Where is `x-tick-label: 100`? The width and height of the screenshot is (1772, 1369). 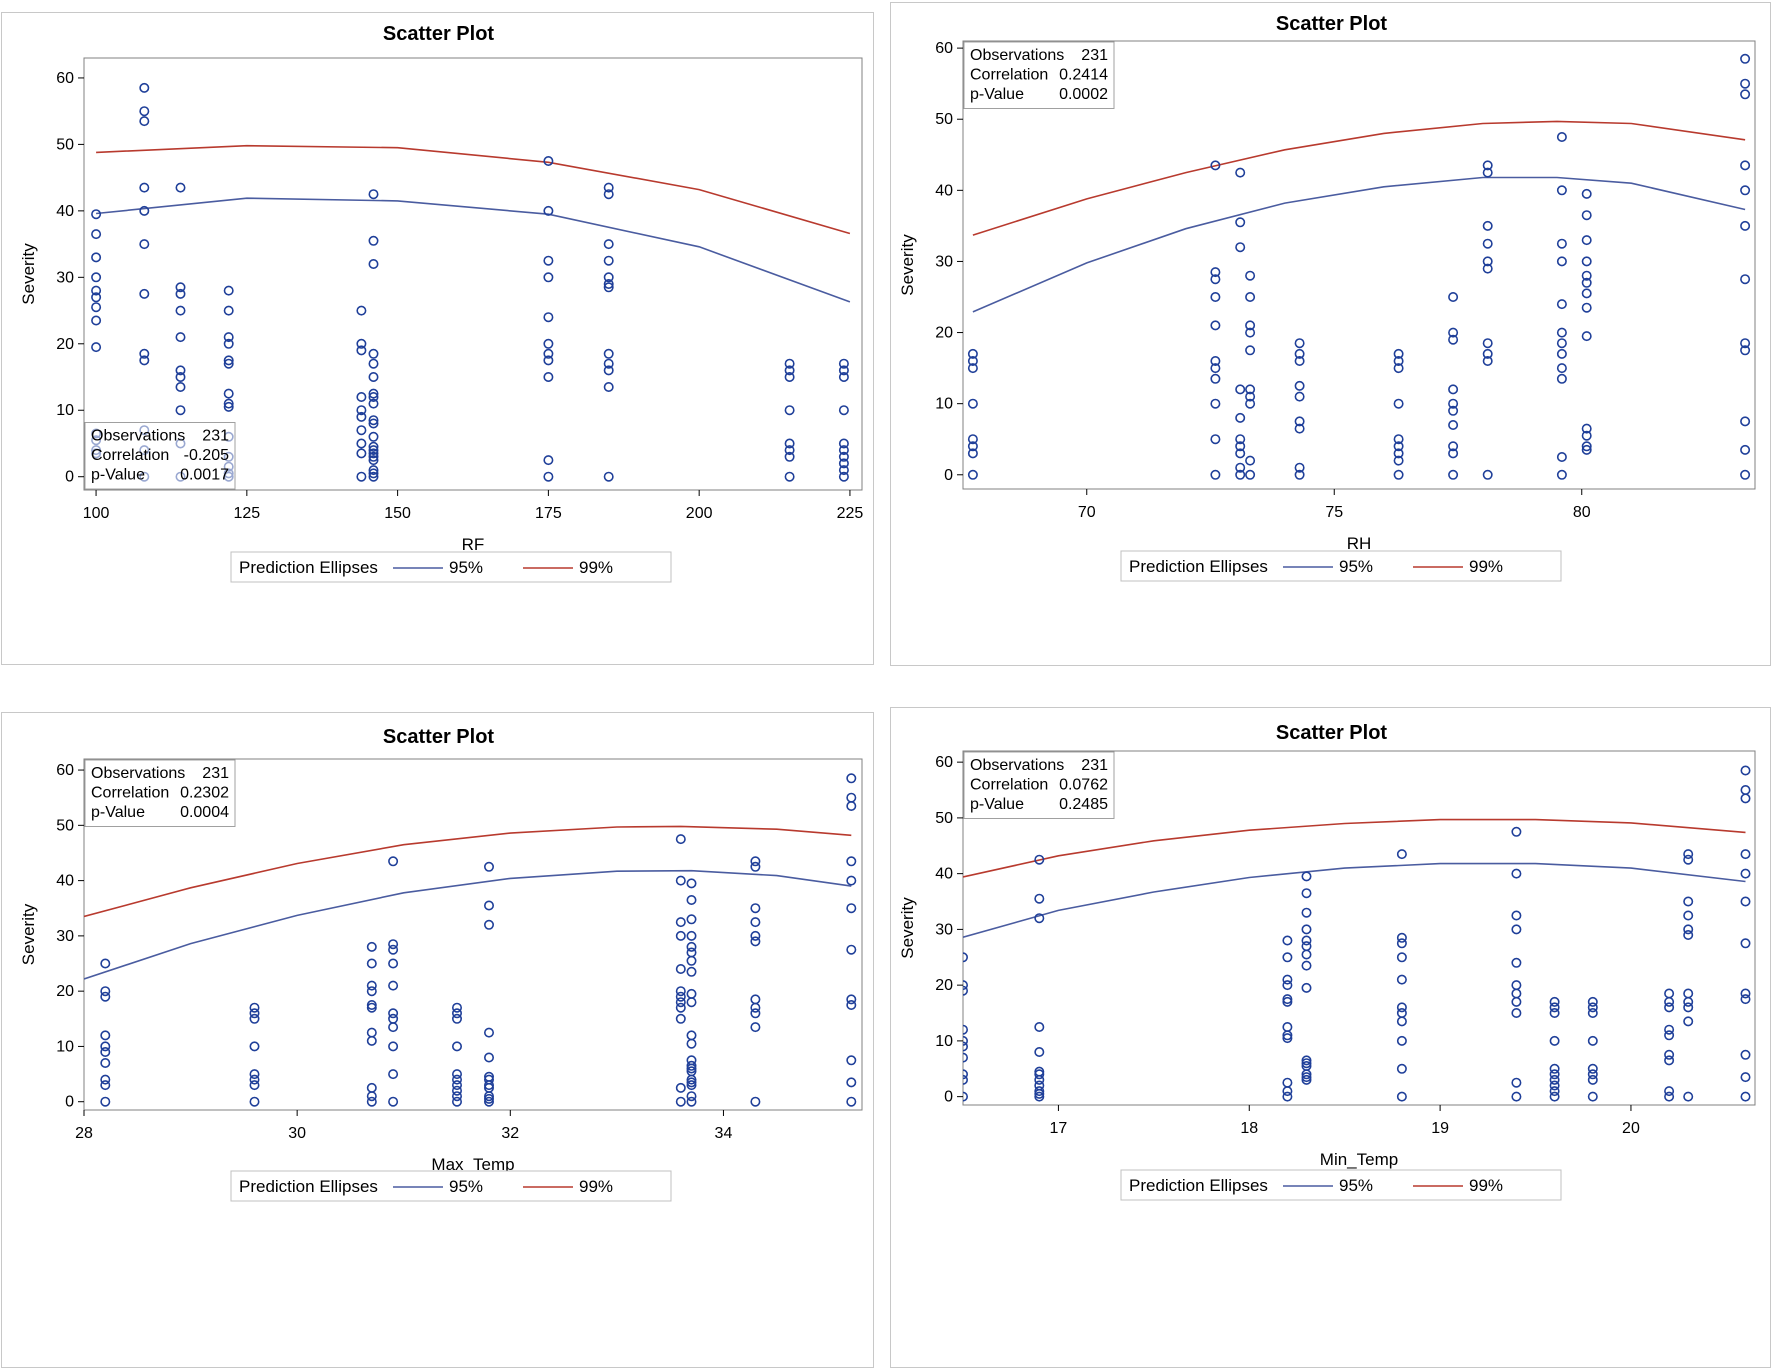 x-tick-label: 100 is located at coordinates (96, 513).